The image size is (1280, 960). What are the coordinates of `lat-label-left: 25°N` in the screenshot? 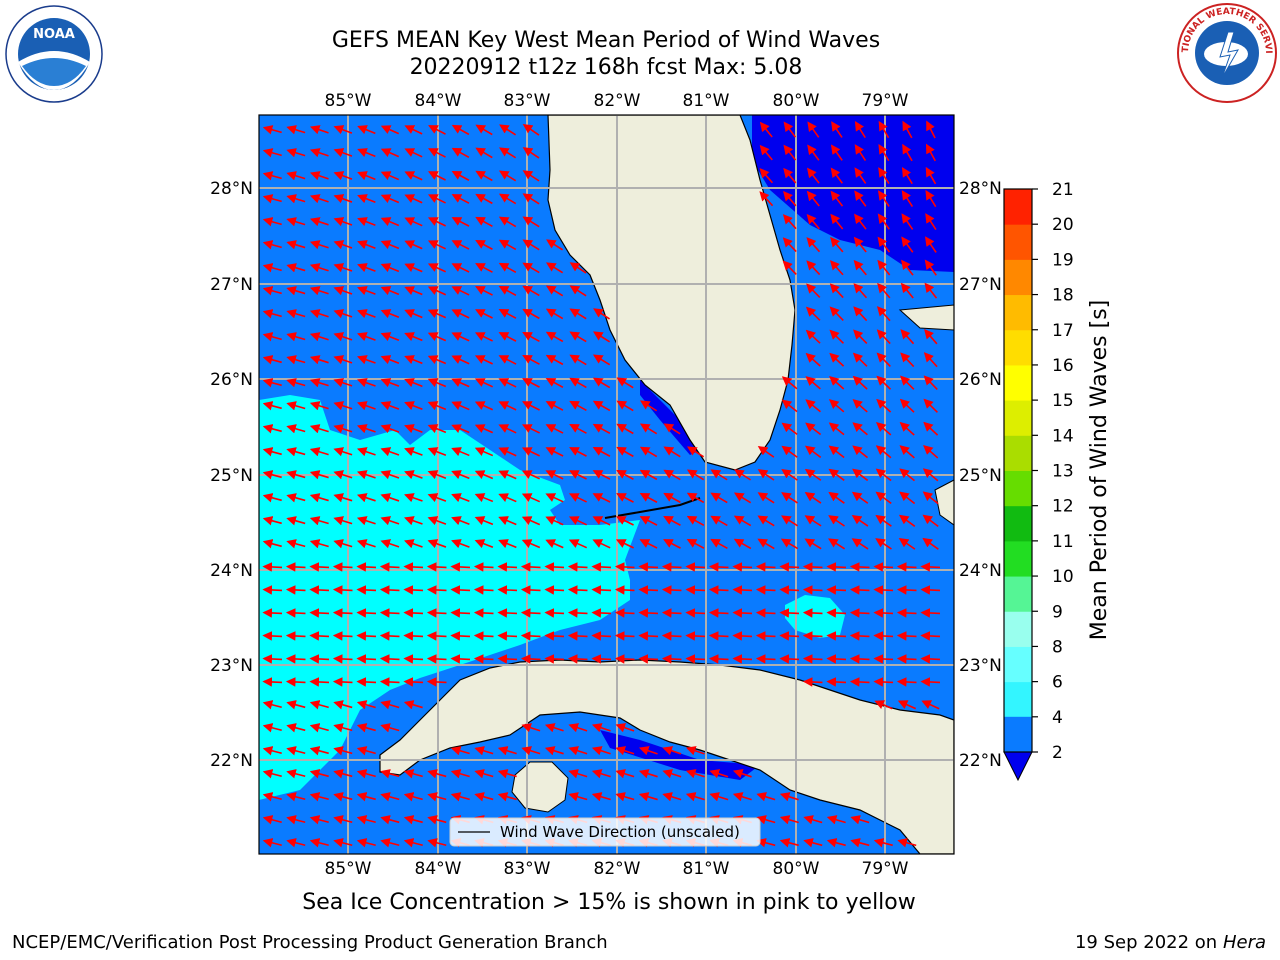 It's located at (231, 476).